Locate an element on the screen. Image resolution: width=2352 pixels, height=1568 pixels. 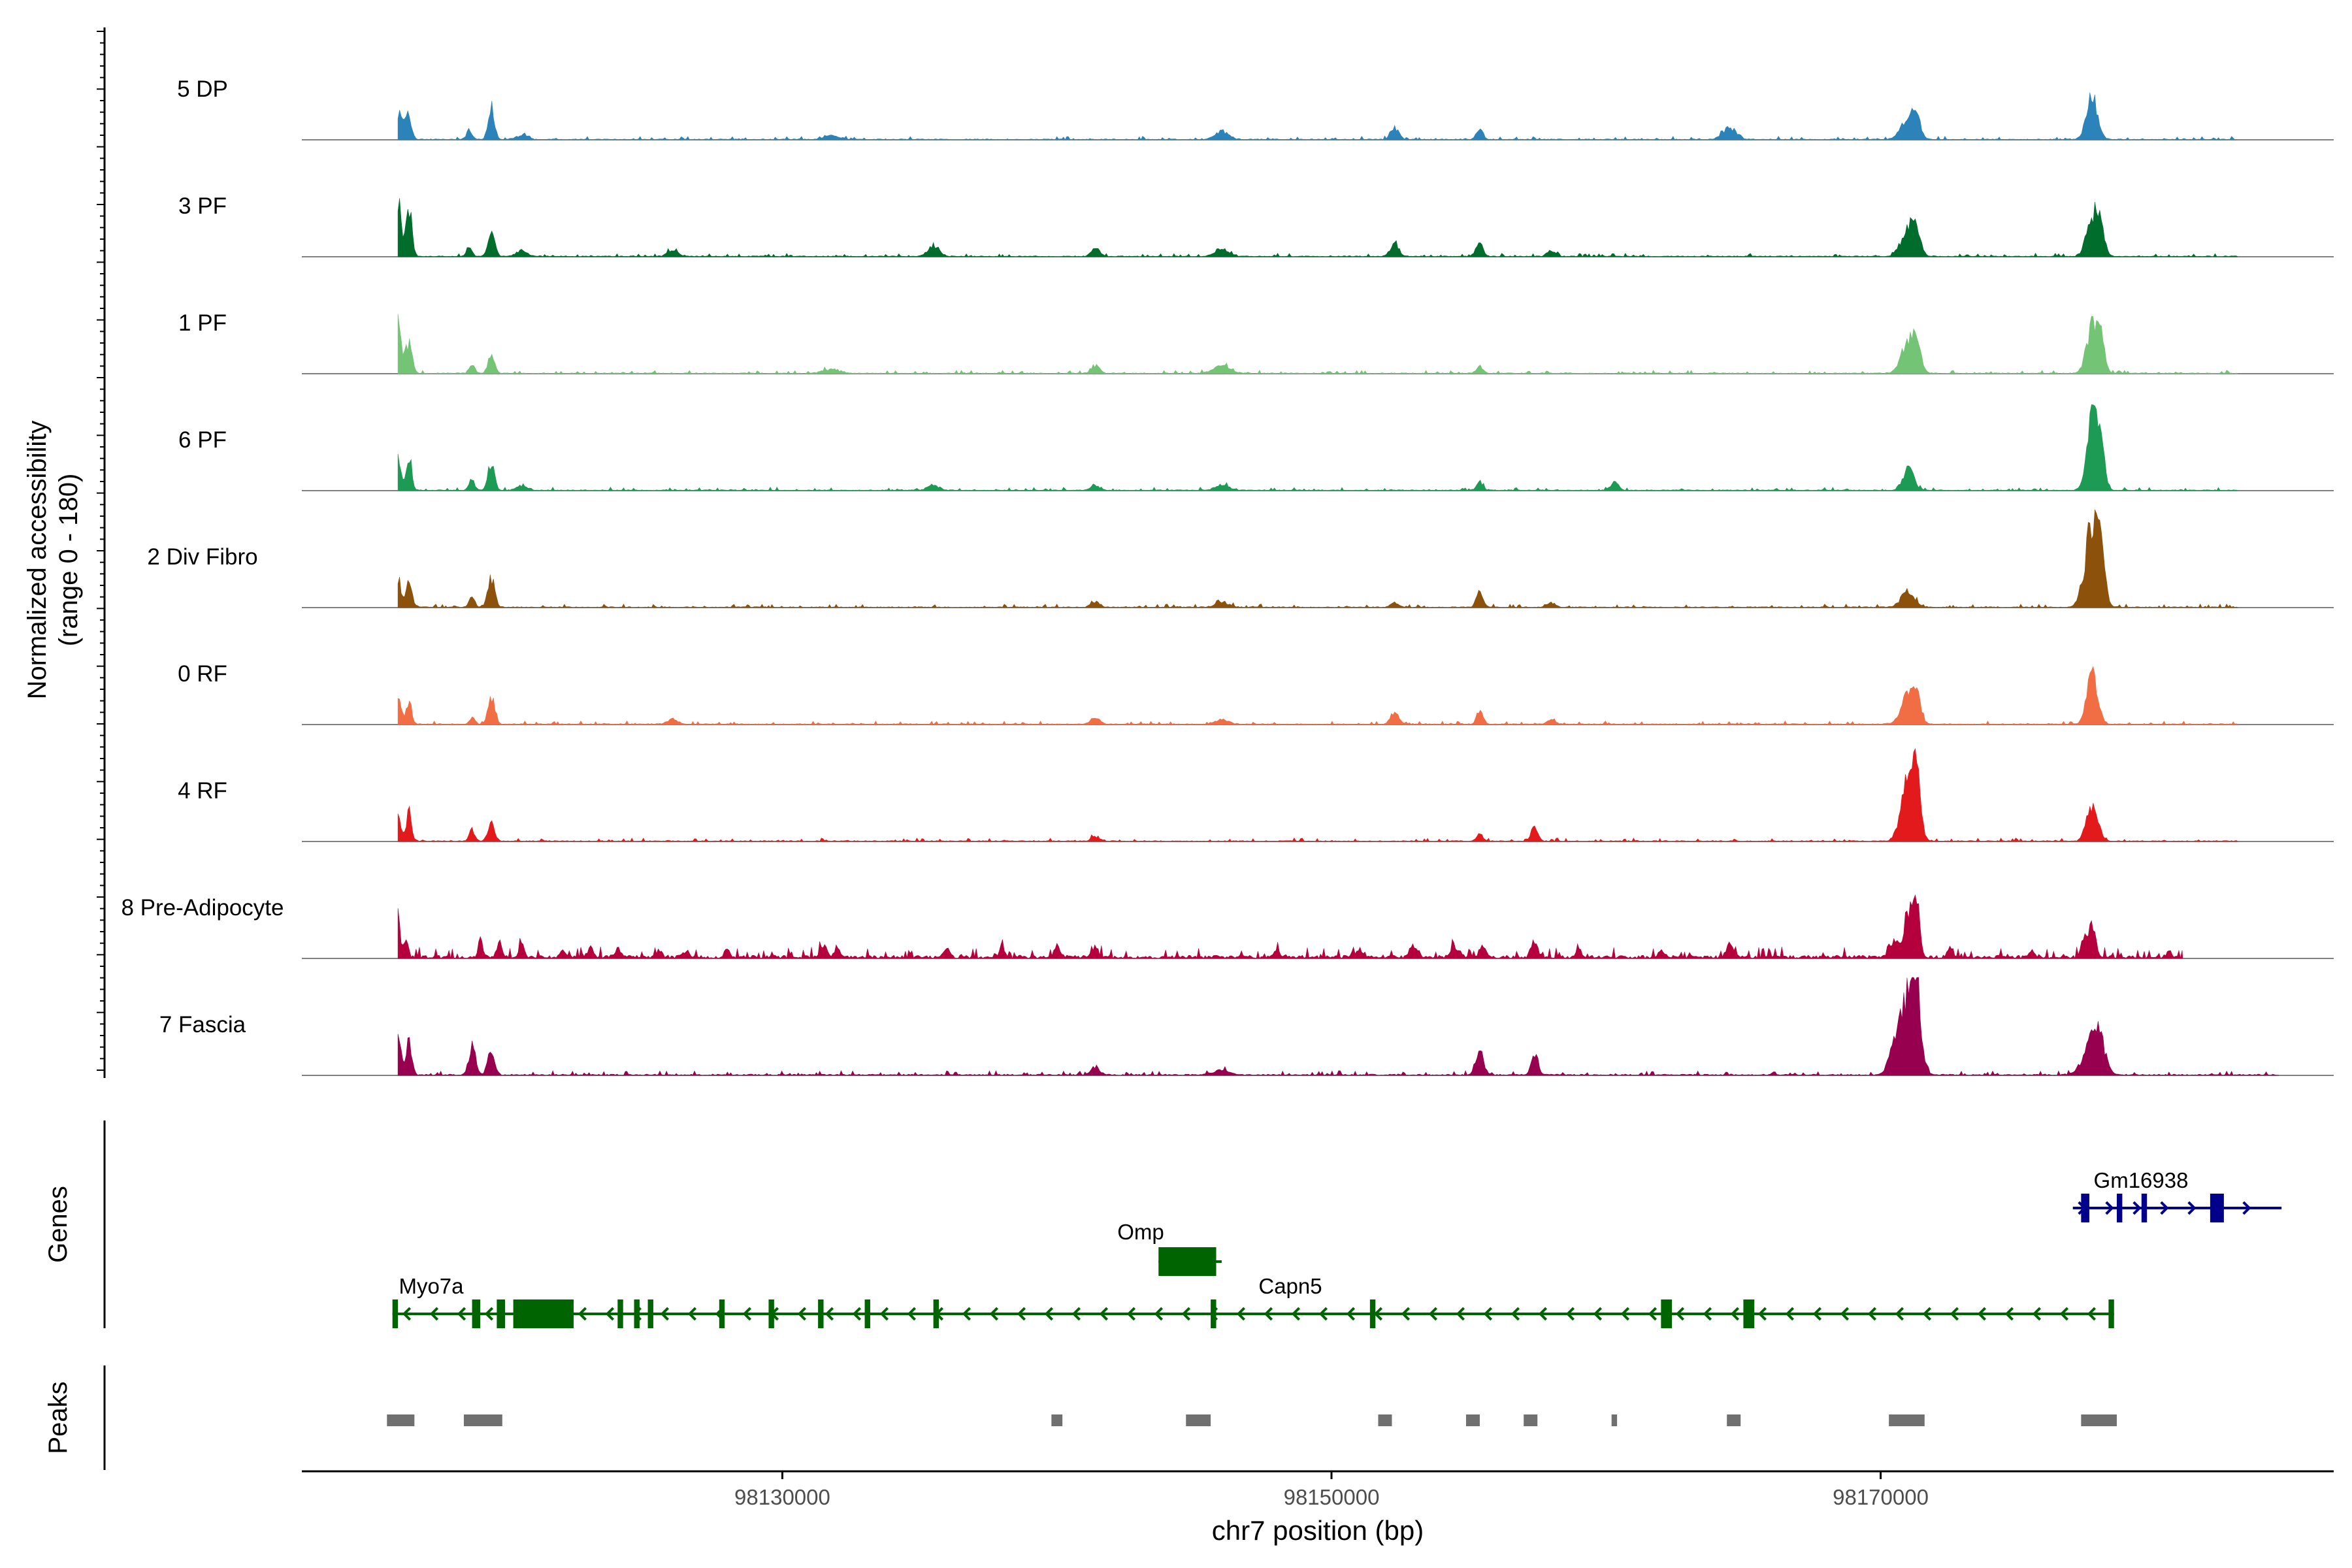
gene-capn5: Capn5 is located at coordinates (1313, 1301).